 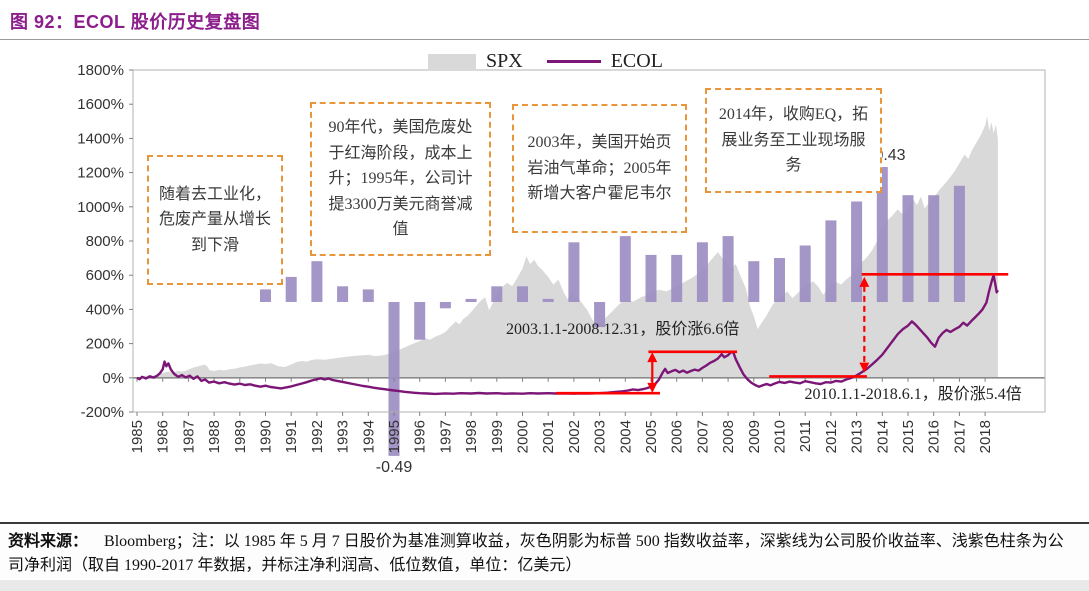 What do you see at coordinates (105, 241) in the screenshot?
I see `y-axis-tick-label: 800%` at bounding box center [105, 241].